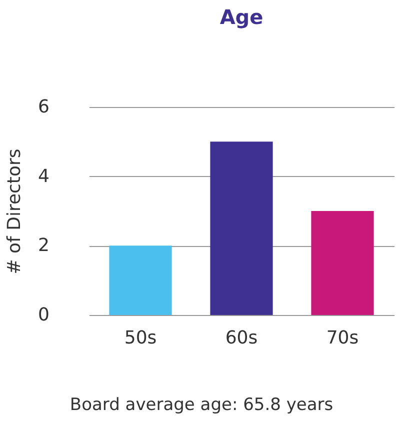 This screenshot has height=441, width=420. Describe the element at coordinates (241, 338) in the screenshot. I see `x-tick-label: 60s` at that location.